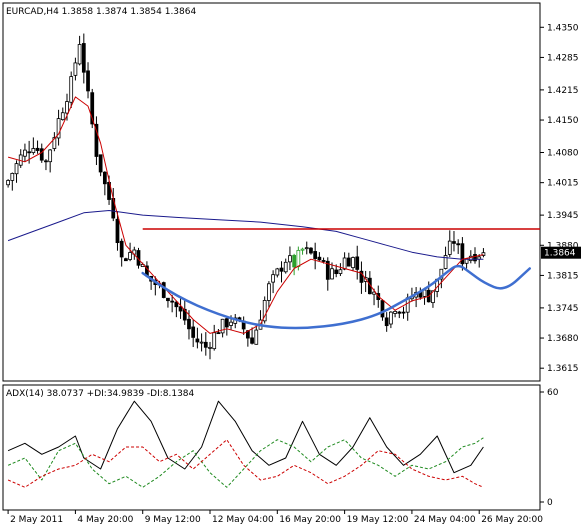  I want to click on adx-line, so click(245, 437).